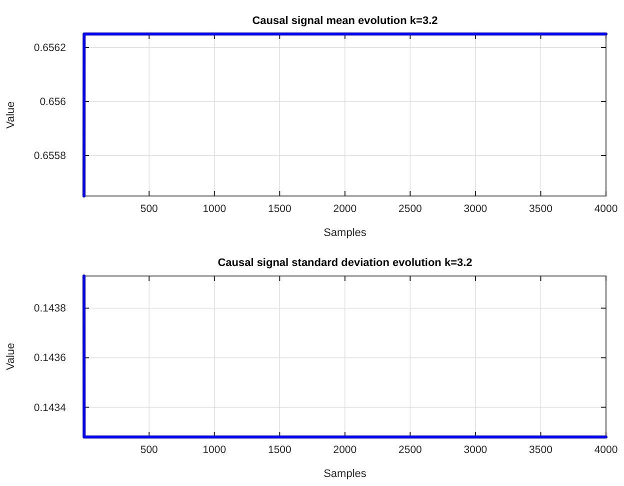  I want to click on y-tick-label: 0.1434, so click(50, 408).